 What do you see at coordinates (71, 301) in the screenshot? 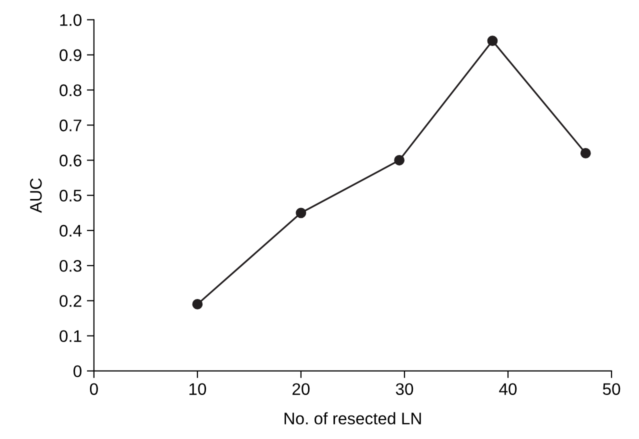
I see `y-tick-label: 0.2` at bounding box center [71, 301].